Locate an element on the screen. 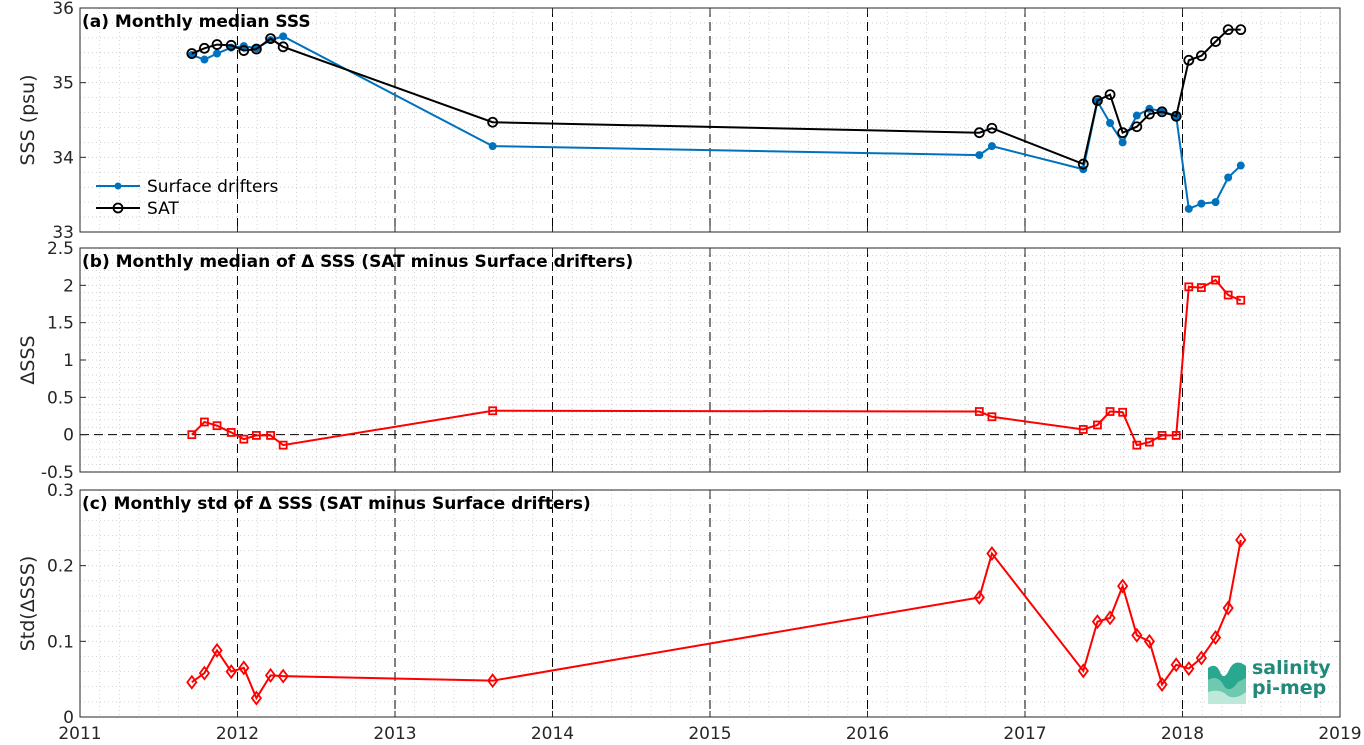 This screenshot has width=1364, height=745. y-tick-label: 36 is located at coordinates (63, 9).